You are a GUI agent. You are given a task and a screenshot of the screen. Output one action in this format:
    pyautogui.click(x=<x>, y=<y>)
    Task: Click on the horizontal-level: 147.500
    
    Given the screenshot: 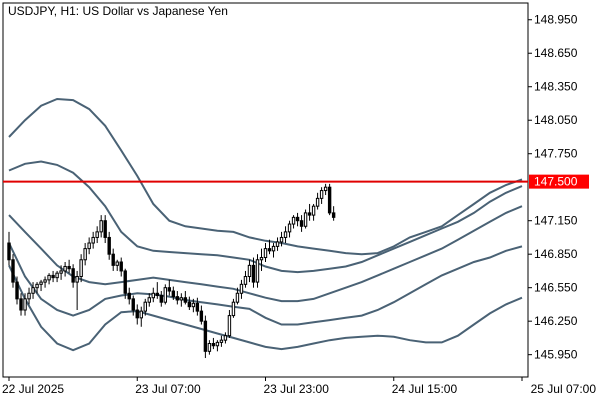 What is the action you would take?
    pyautogui.click(x=296, y=181)
    